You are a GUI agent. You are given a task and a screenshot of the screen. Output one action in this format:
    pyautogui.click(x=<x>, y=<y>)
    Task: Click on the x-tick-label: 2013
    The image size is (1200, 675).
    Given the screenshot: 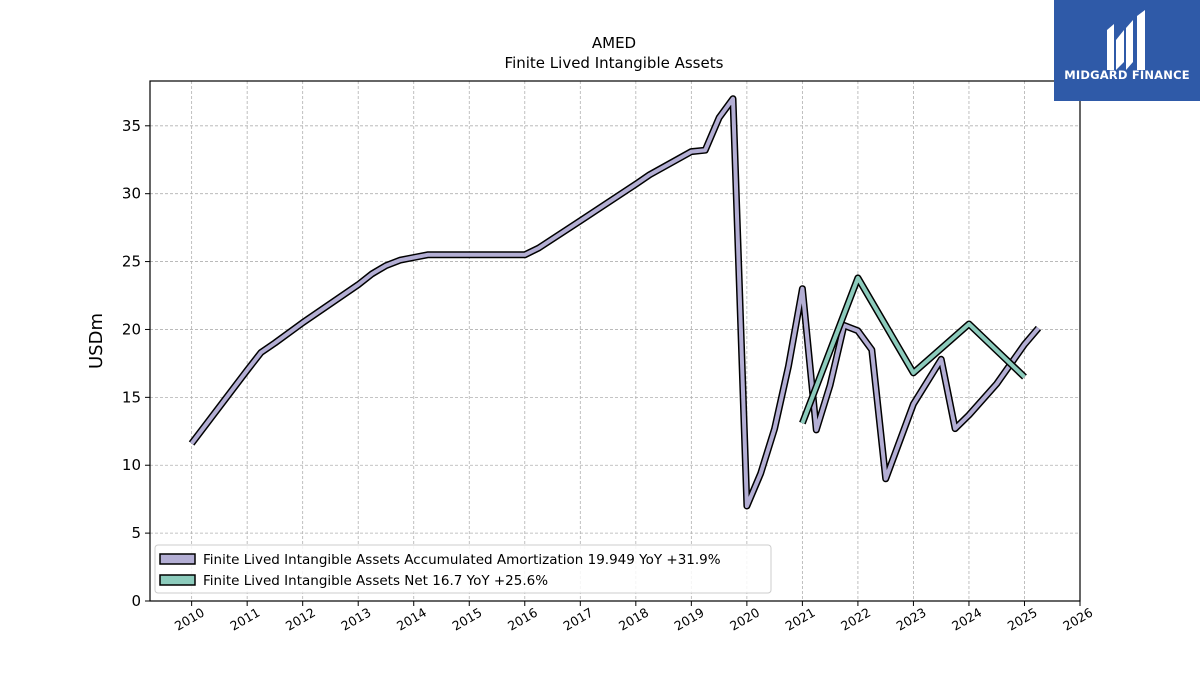 What is the action you would take?
    pyautogui.click(x=355, y=619)
    